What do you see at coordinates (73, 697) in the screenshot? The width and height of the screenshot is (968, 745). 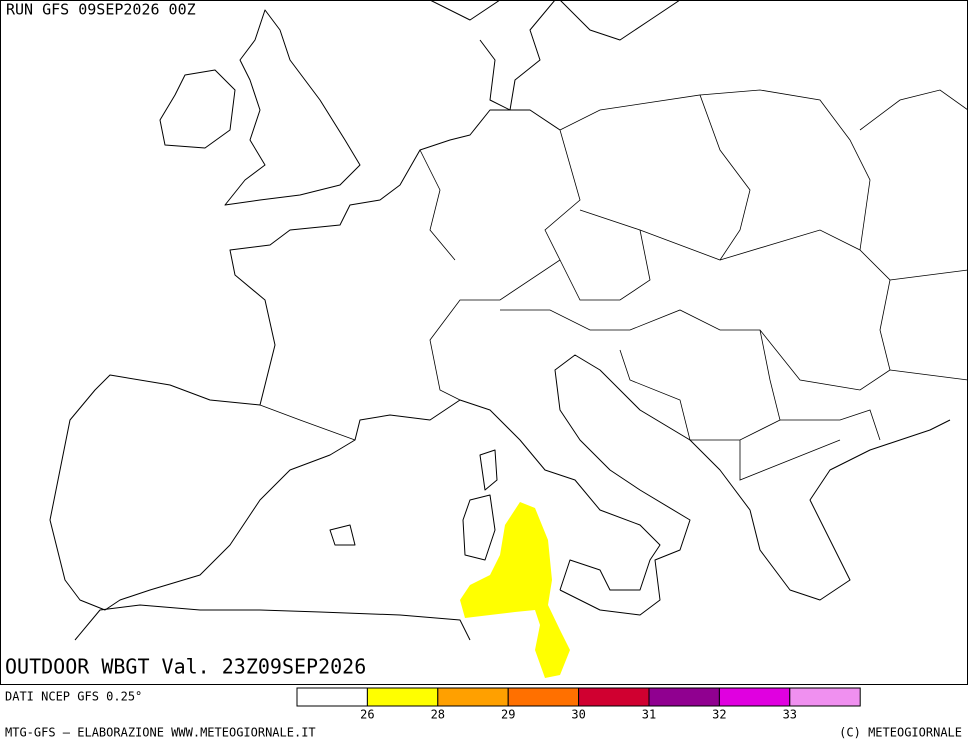 I see `source-label: DATI NCEP GFS 0.25°` at bounding box center [73, 697].